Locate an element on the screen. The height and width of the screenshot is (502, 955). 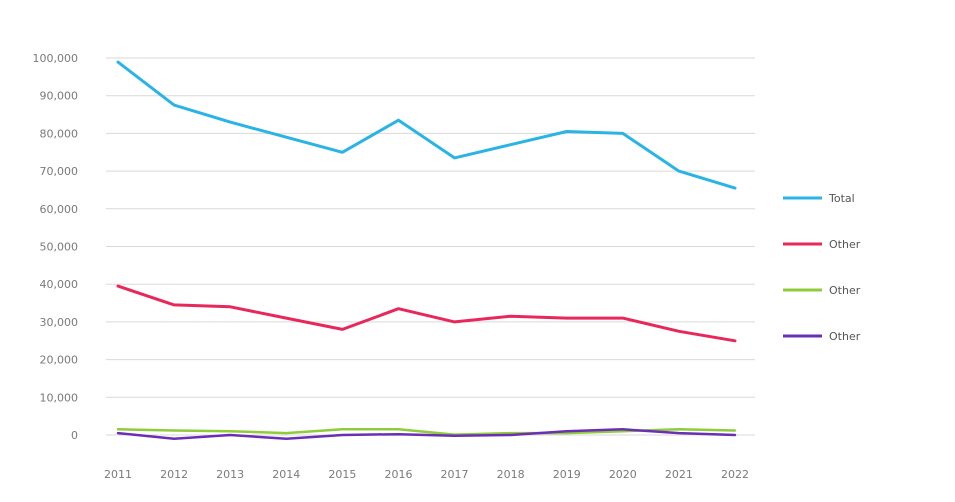
x-tick-label: 2011 is located at coordinates (118, 474).